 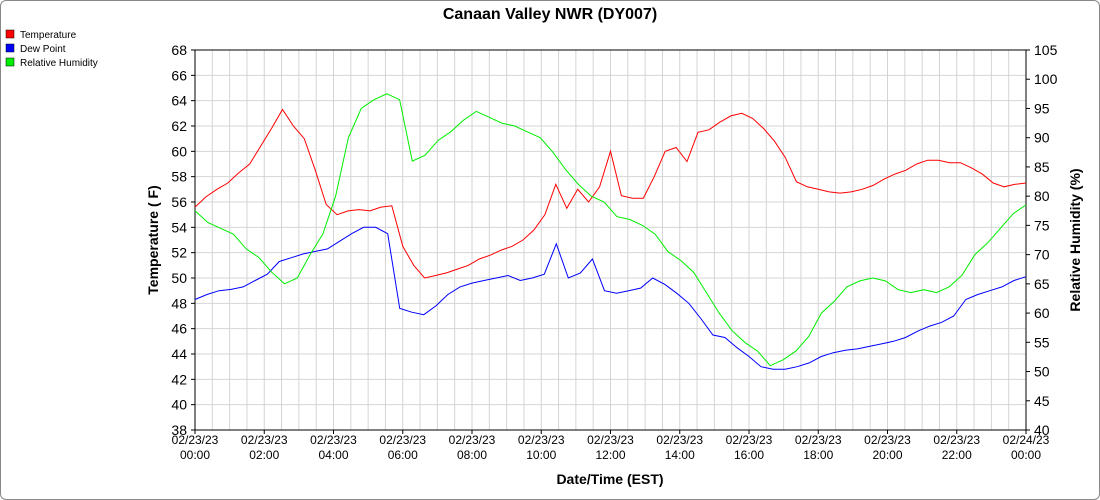 I want to click on x-tick-date: 02/24/23, so click(x=1026, y=440).